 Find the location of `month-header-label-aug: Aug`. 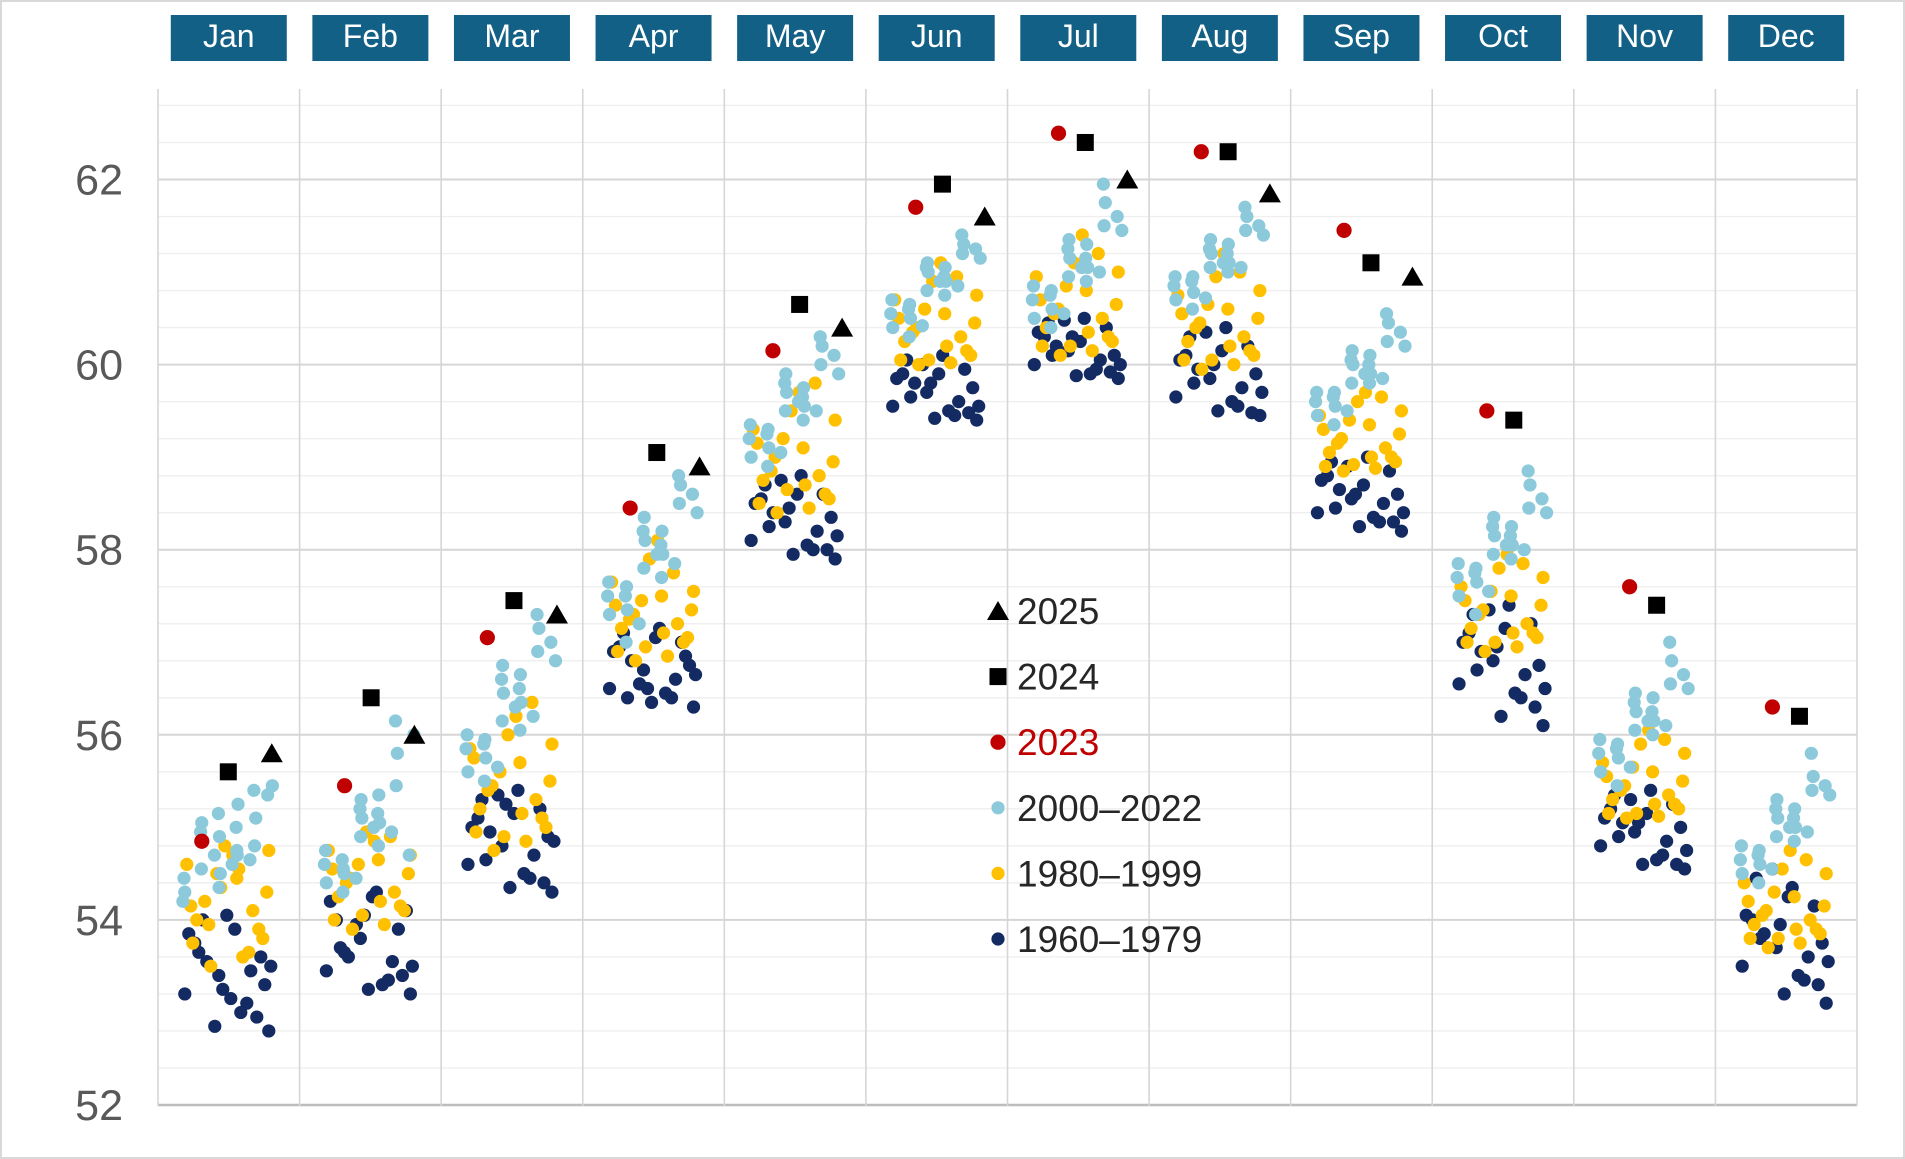

month-header-label-aug: Aug is located at coordinates (1219, 36).